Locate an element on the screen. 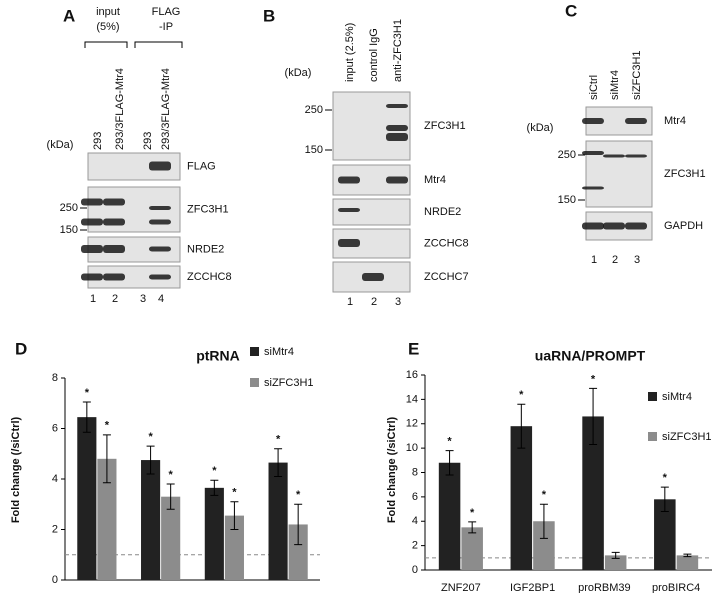  x-tick-label: proBIRC4 is located at coordinates (676, 587).